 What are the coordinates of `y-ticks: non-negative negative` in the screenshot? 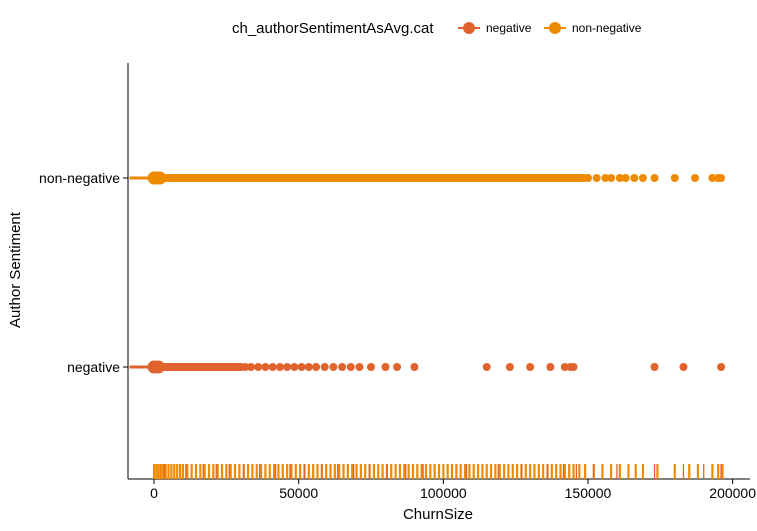 It's located at (83, 272).